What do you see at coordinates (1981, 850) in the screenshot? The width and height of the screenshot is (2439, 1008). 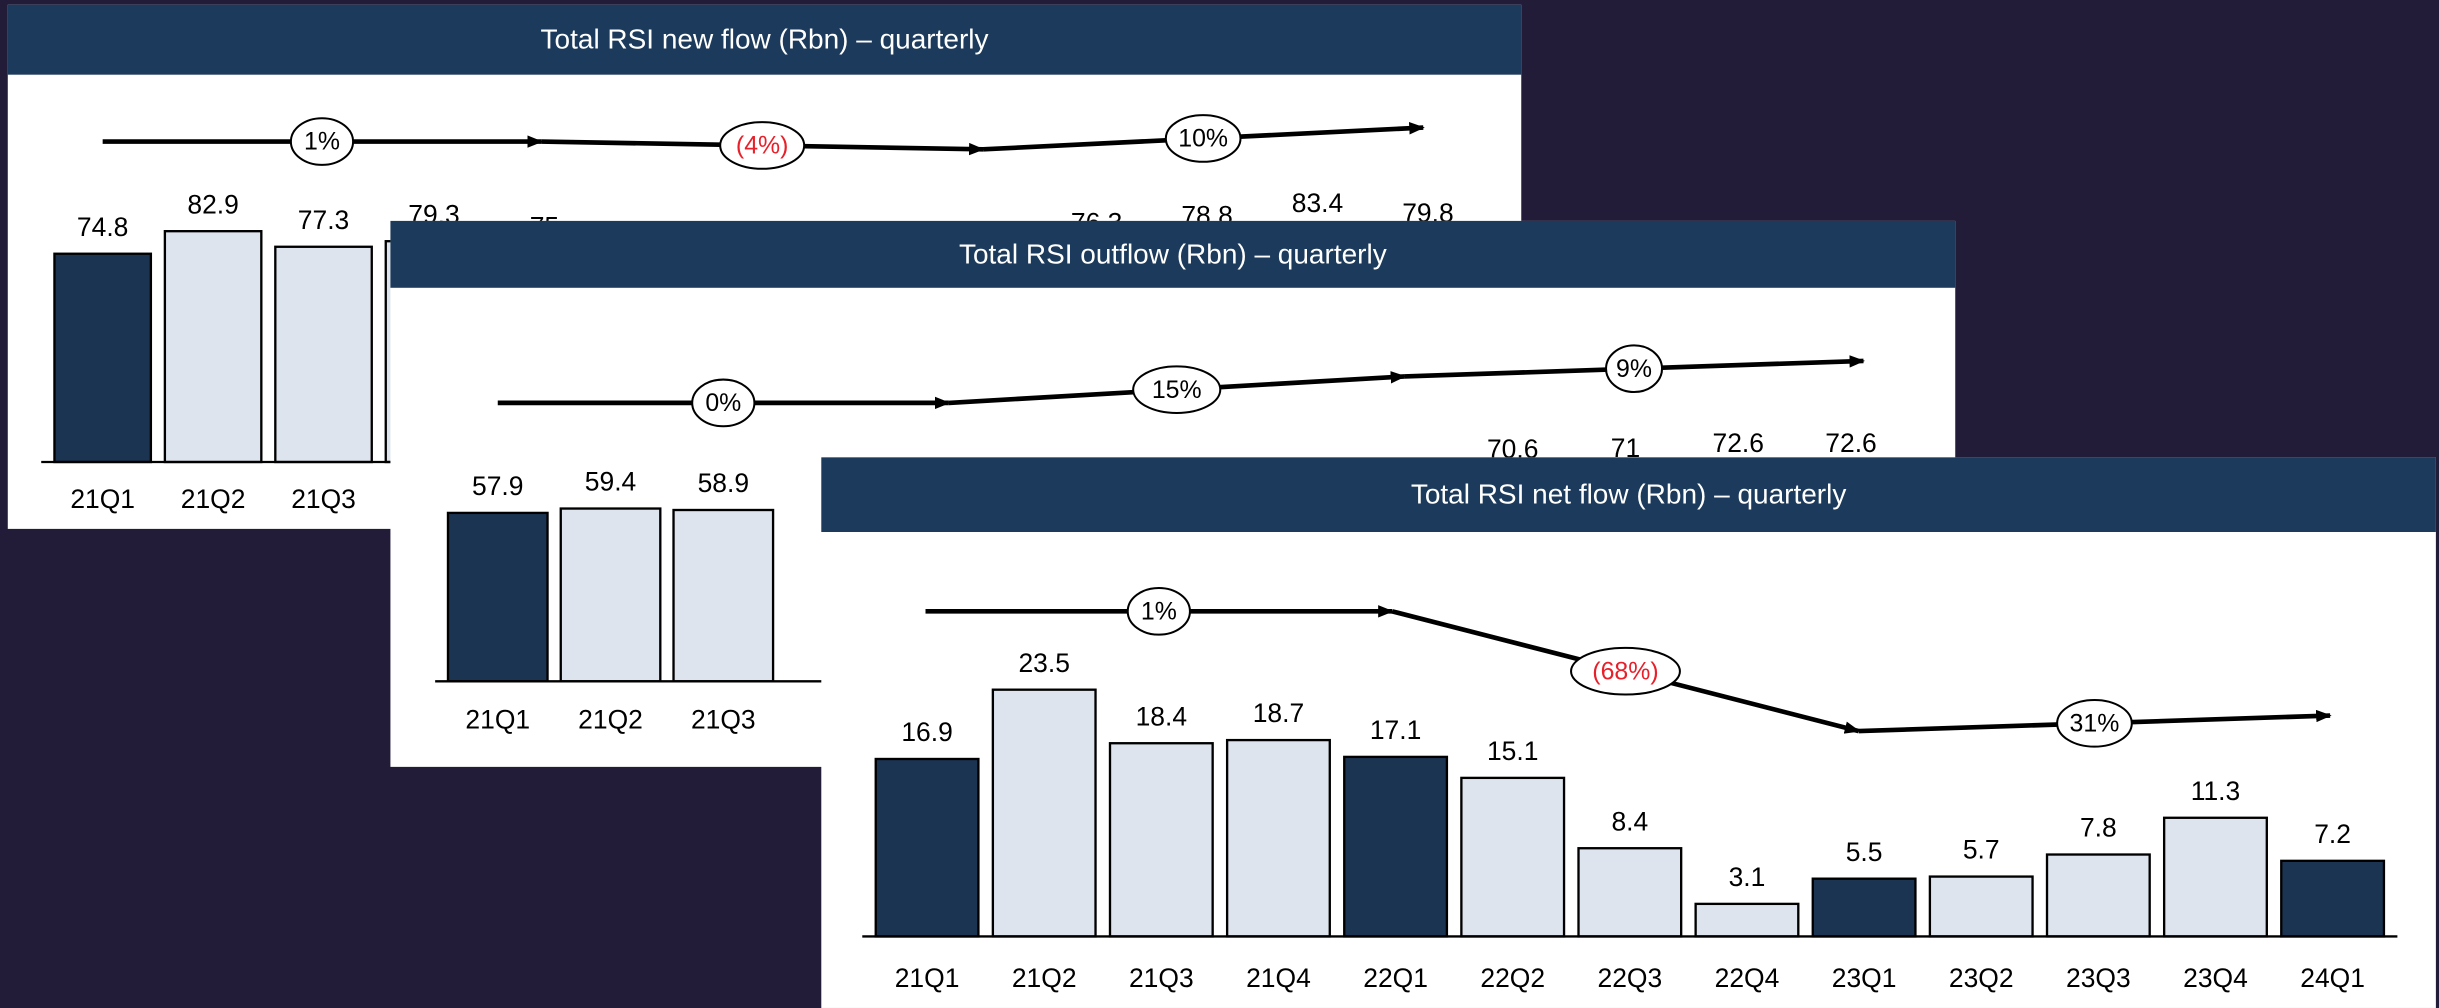 I see `value-label: 5.7` at bounding box center [1981, 850].